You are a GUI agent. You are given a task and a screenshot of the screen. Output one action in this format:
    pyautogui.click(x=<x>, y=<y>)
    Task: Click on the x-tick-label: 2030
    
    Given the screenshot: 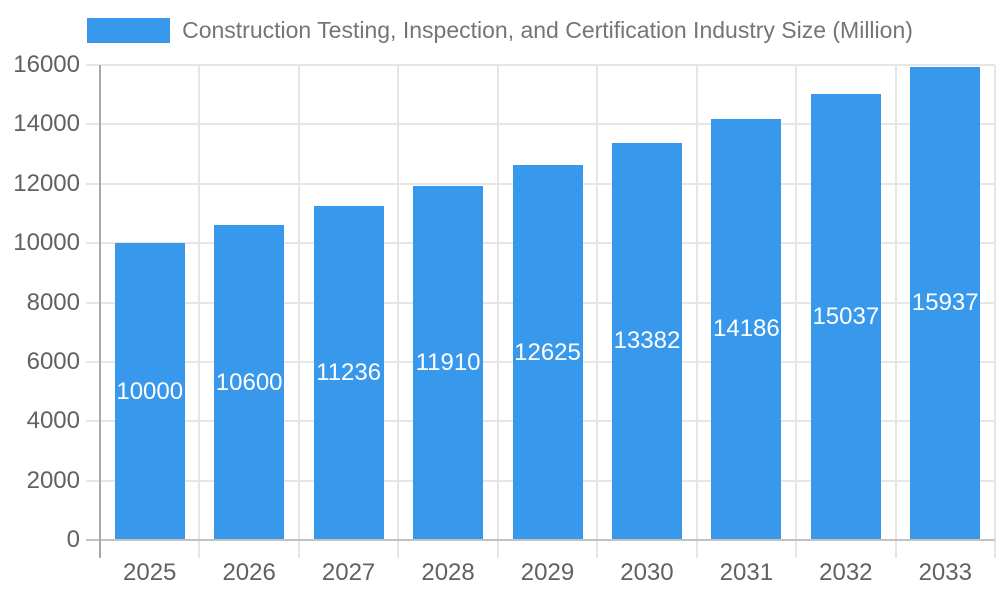 What is the action you would take?
    pyautogui.click(x=647, y=572)
    